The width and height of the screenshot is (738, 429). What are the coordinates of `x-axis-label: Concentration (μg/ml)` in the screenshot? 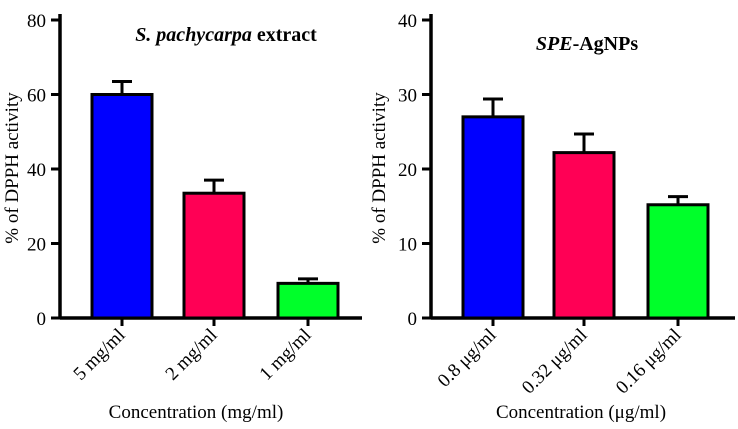 It's located at (581, 412).